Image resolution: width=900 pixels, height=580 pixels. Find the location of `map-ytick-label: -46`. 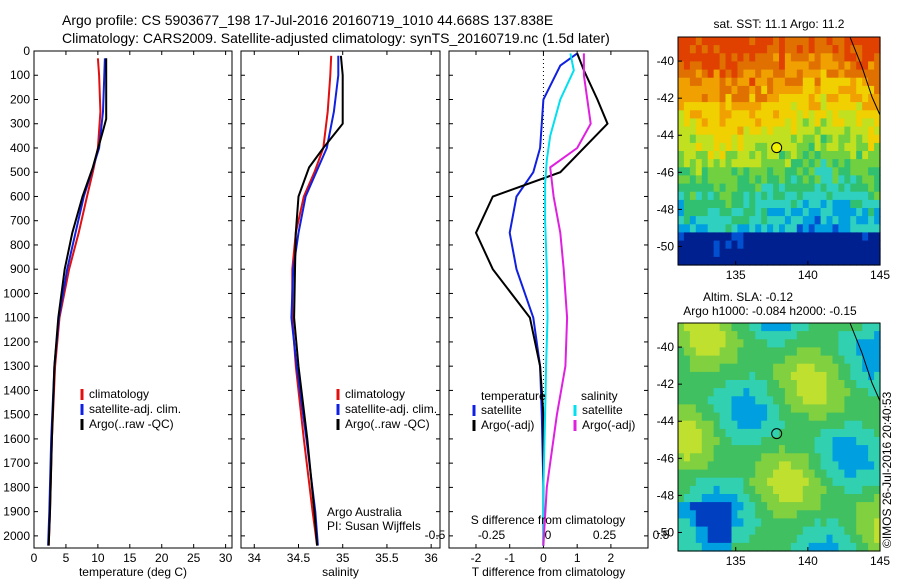

map-ytick-label: -46 is located at coordinates (666, 458).